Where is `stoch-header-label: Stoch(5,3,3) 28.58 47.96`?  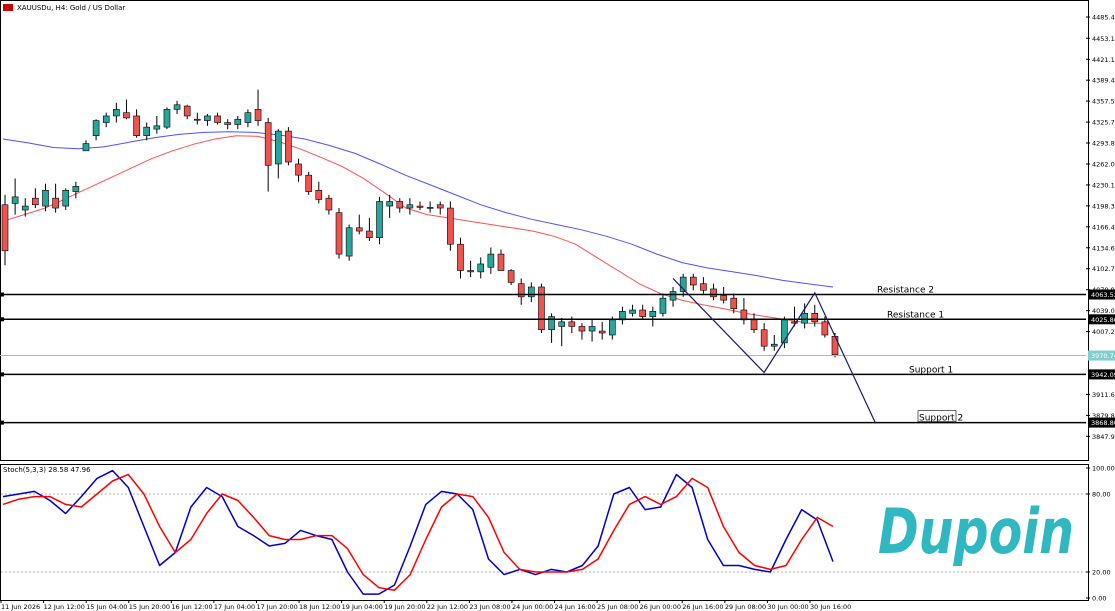
stoch-header-label: Stoch(5,3,3) 28.58 47.96 is located at coordinates (47, 470).